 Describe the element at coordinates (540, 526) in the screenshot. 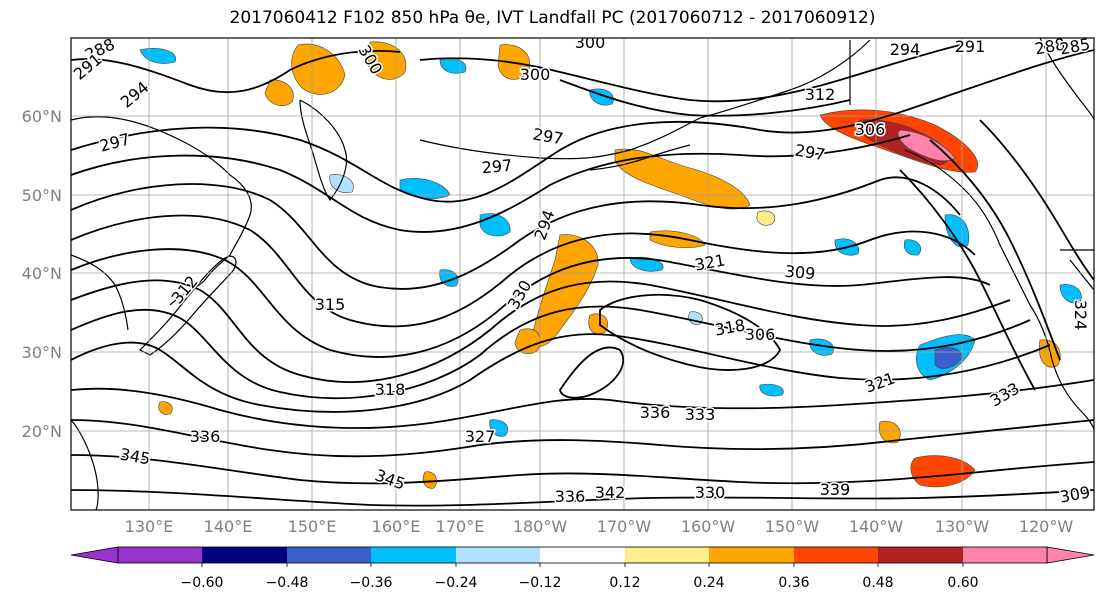

I see `lon-label: 180°W` at that location.